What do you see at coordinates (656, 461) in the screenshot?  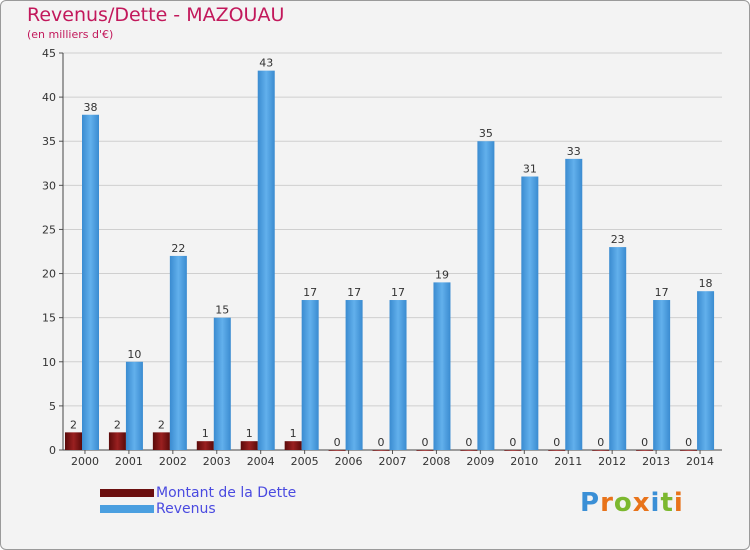 I see `x-tick-label: 2013` at bounding box center [656, 461].